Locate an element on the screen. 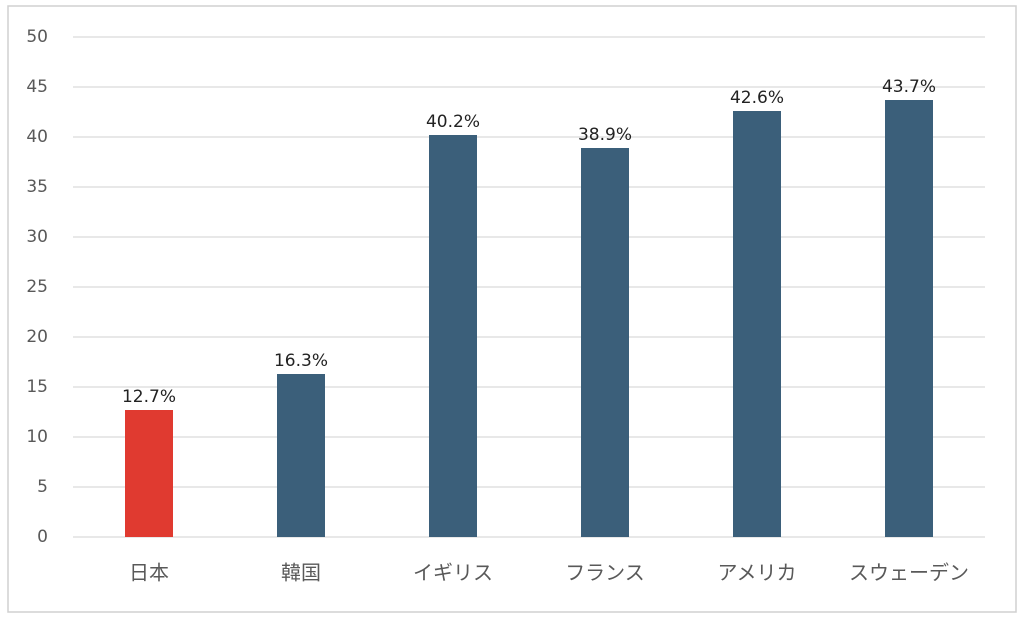 This screenshot has height=623, width=1024. data-label: 42.6% is located at coordinates (757, 98).